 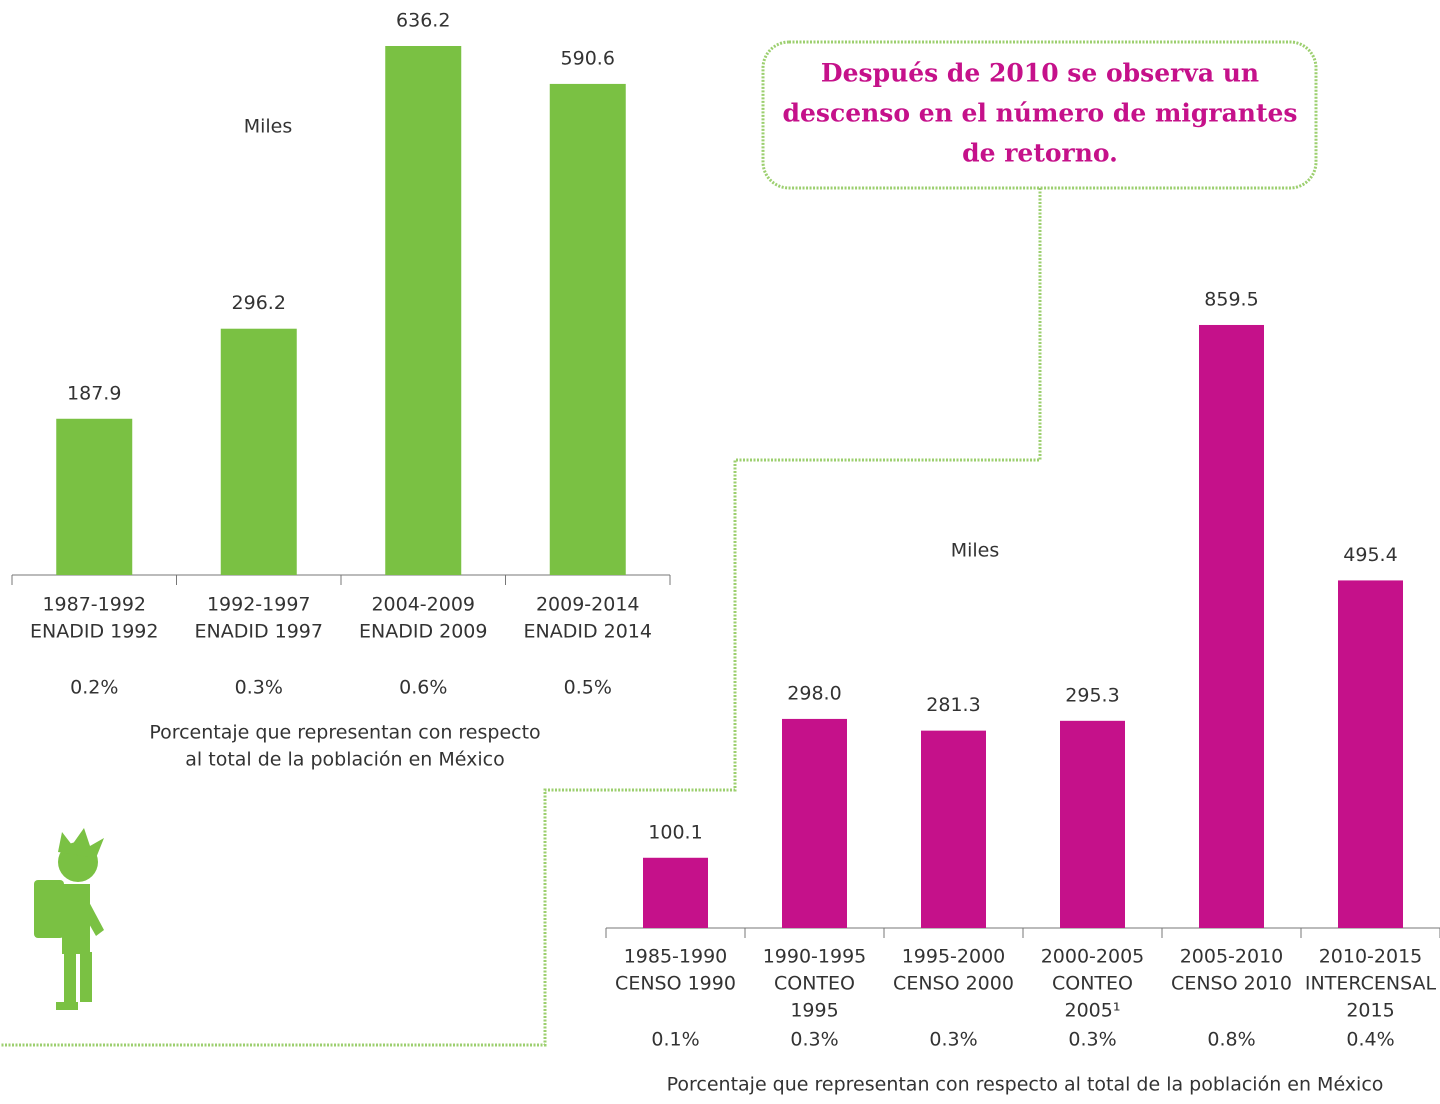 What do you see at coordinates (1371, 957) in the screenshot?
I see `category-label: 2010-2015` at bounding box center [1371, 957].